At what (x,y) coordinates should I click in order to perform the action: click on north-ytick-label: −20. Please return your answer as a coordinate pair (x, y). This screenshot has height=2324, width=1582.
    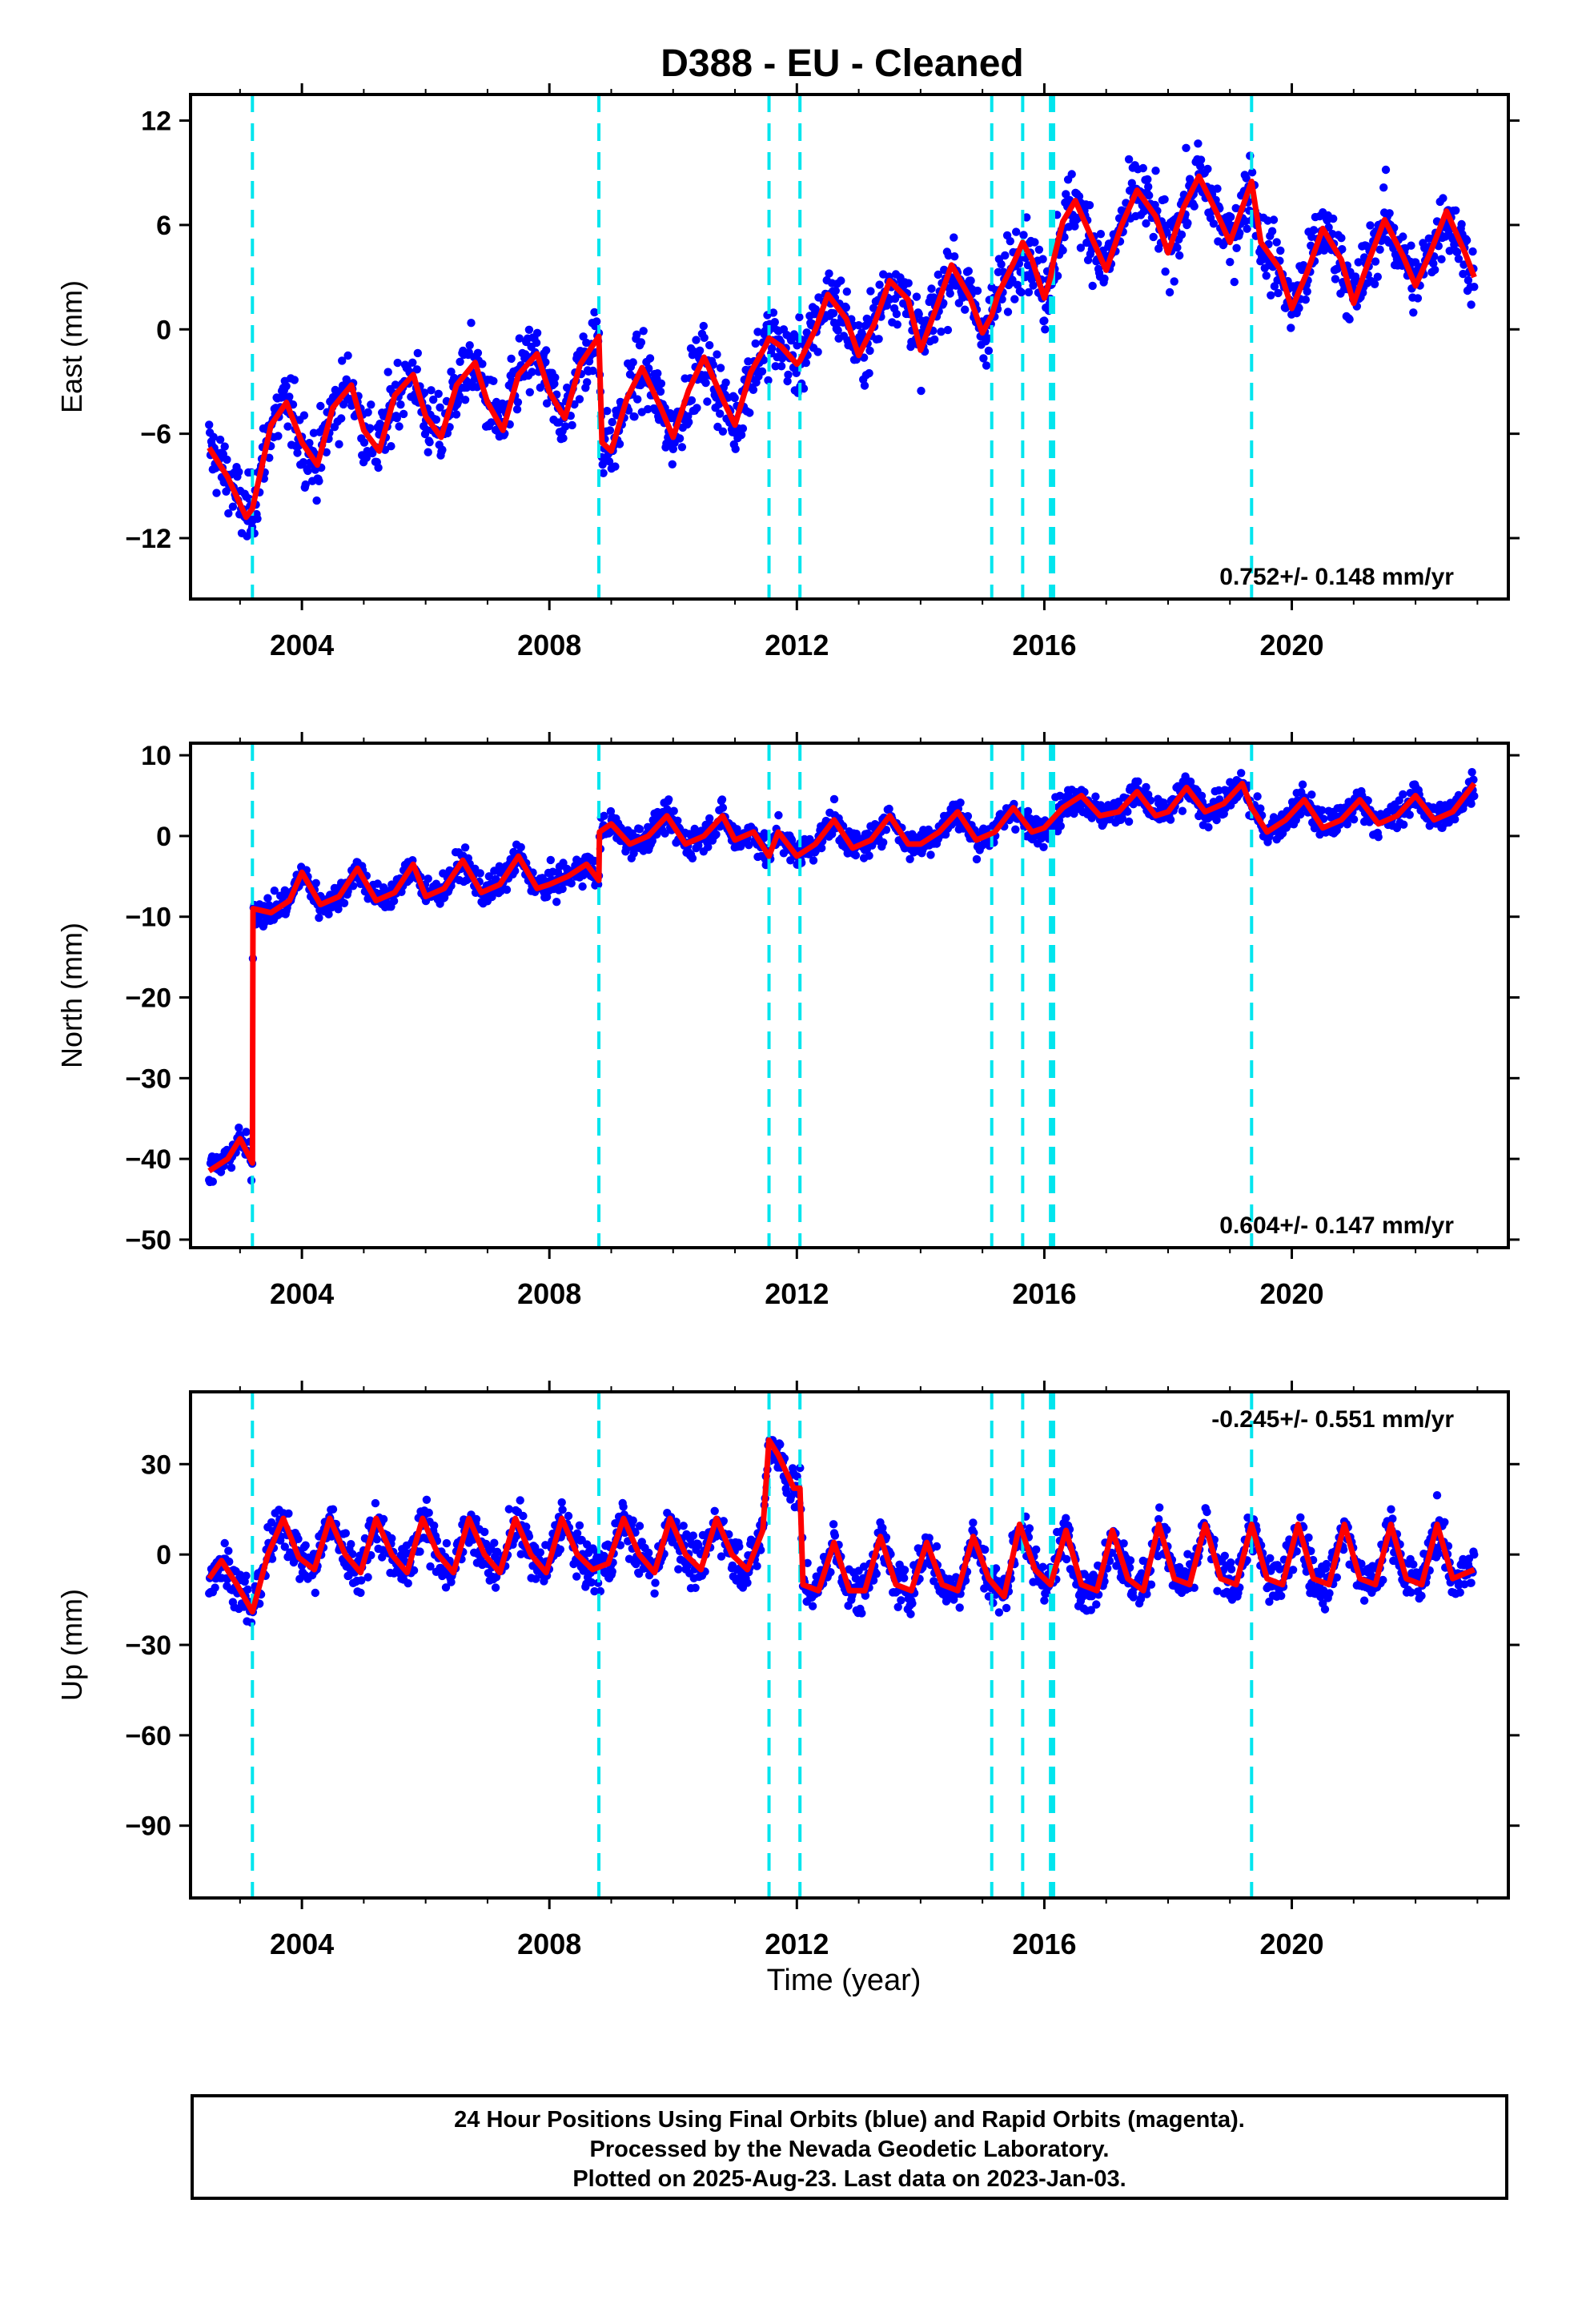
    Looking at the image, I should click on (148, 999).